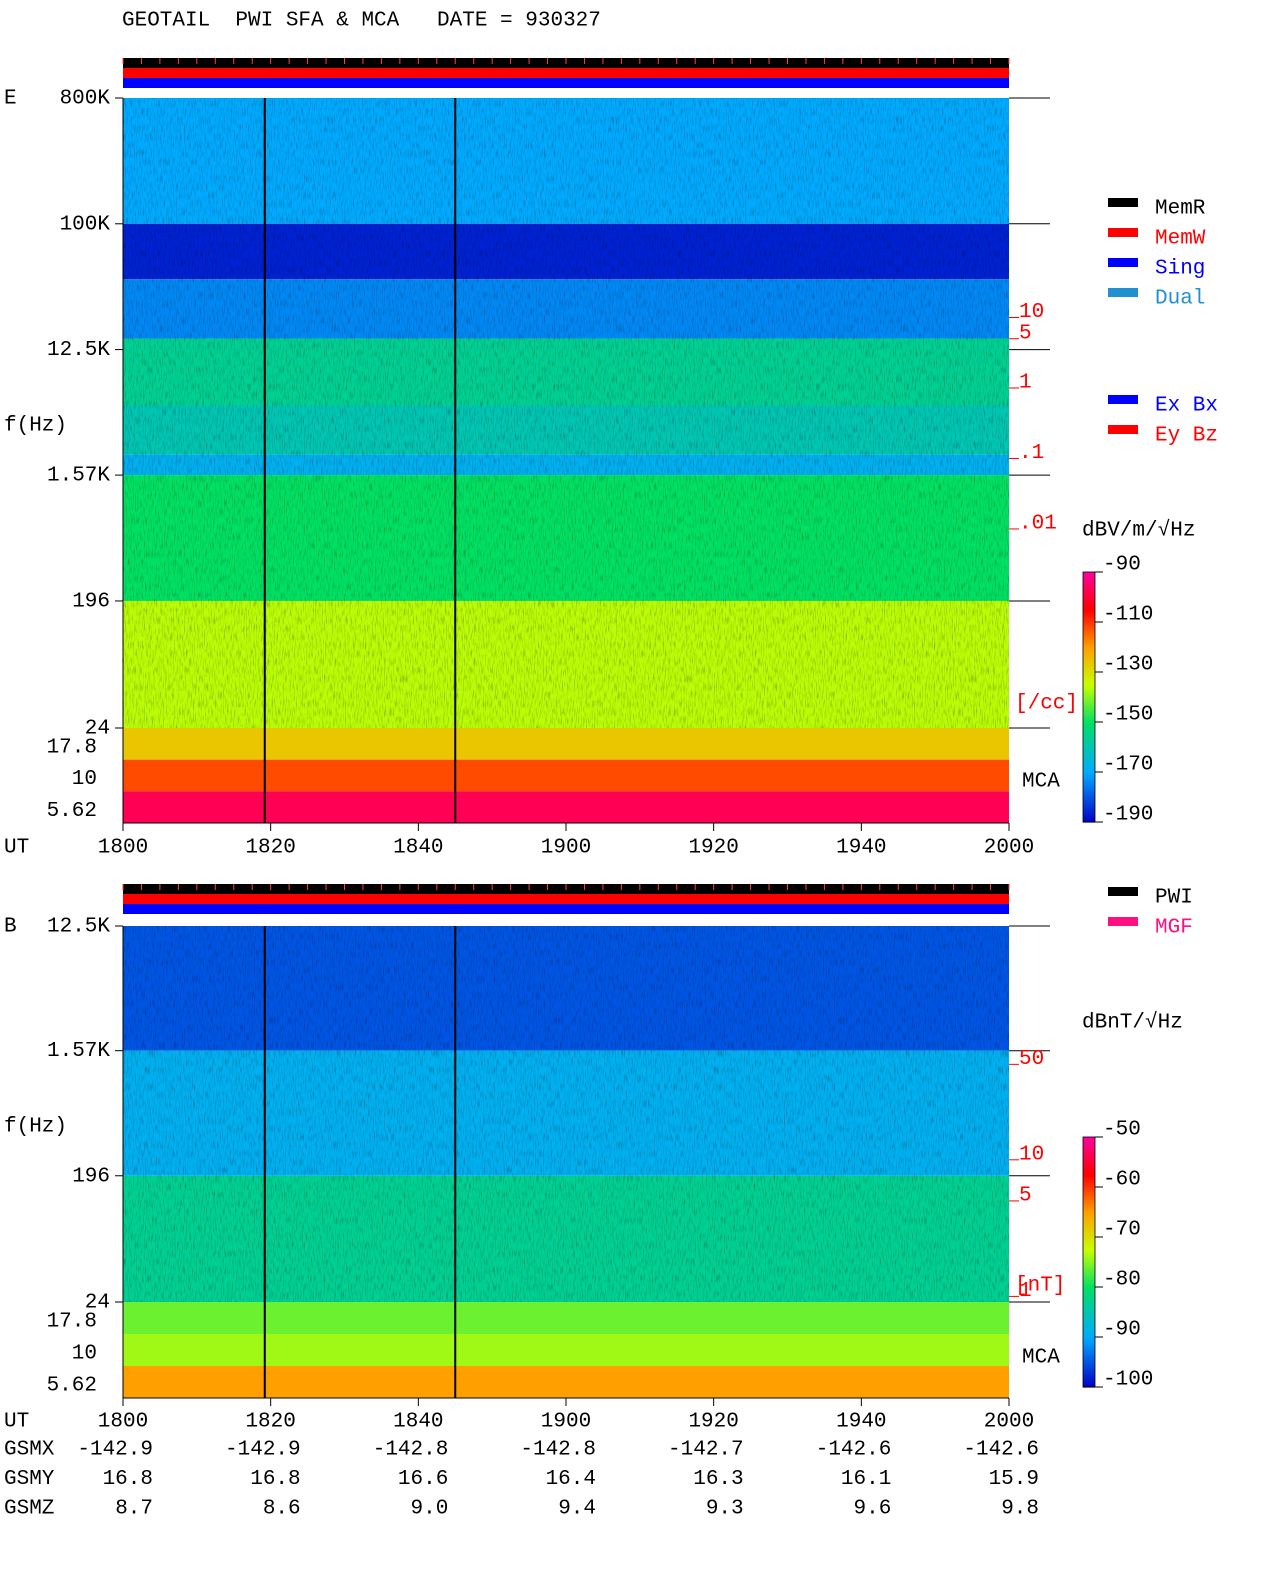 The height and width of the screenshot is (1593, 1280). I want to click on mca-tick-label: 17.8, so click(72, 1322).